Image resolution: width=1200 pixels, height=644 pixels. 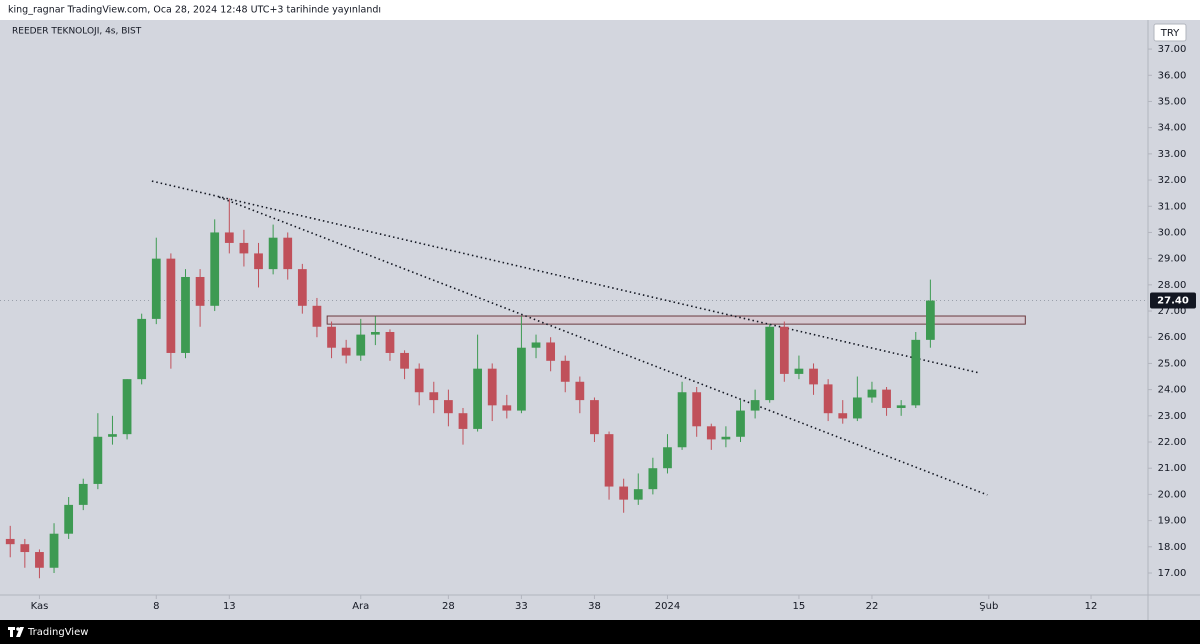 What do you see at coordinates (1172, 573) in the screenshot?
I see `y-tick-label: 17.00` at bounding box center [1172, 573].